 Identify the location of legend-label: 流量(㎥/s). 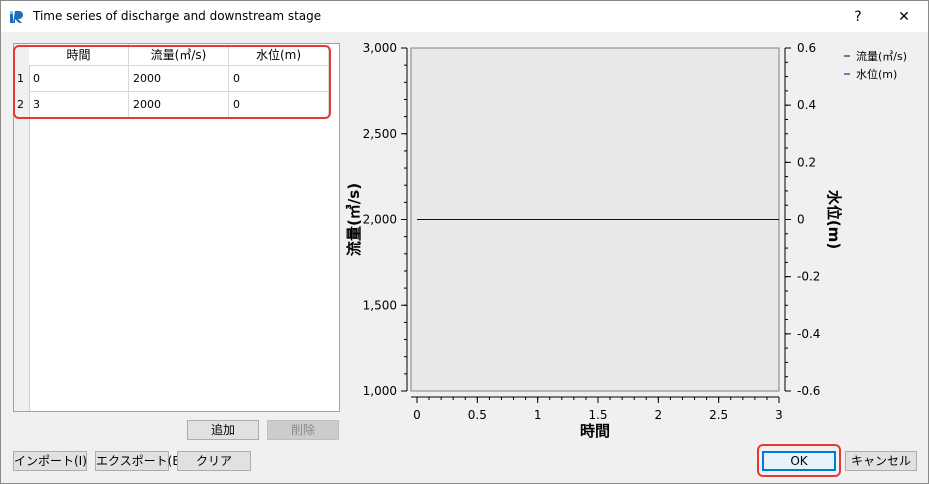
(881, 56).